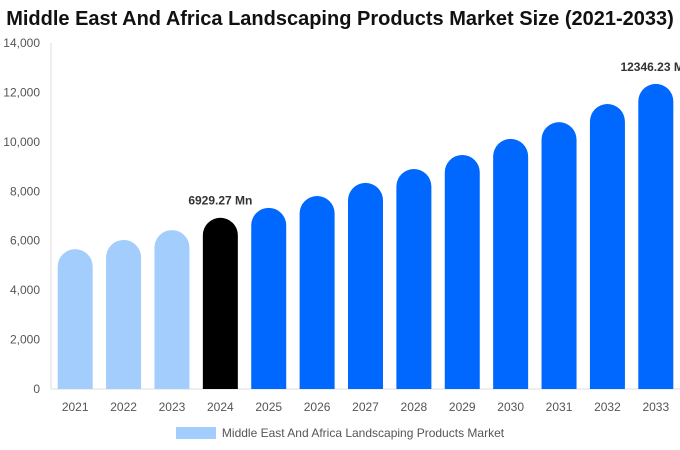 This screenshot has height=450, width=680. Describe the element at coordinates (655, 407) in the screenshot. I see `x-tick-label: 2033` at that location.